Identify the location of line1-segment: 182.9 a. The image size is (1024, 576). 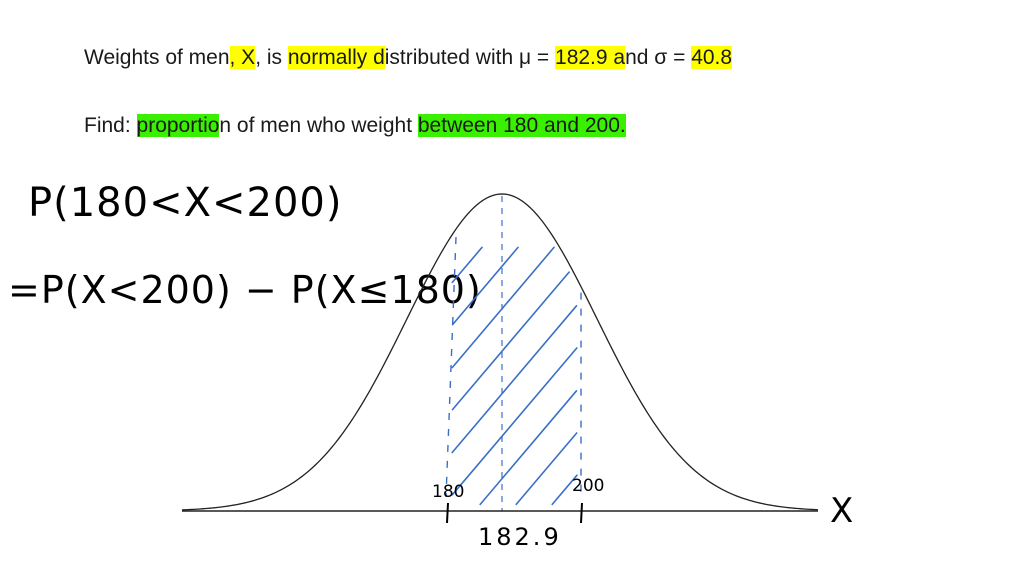
(590, 57).